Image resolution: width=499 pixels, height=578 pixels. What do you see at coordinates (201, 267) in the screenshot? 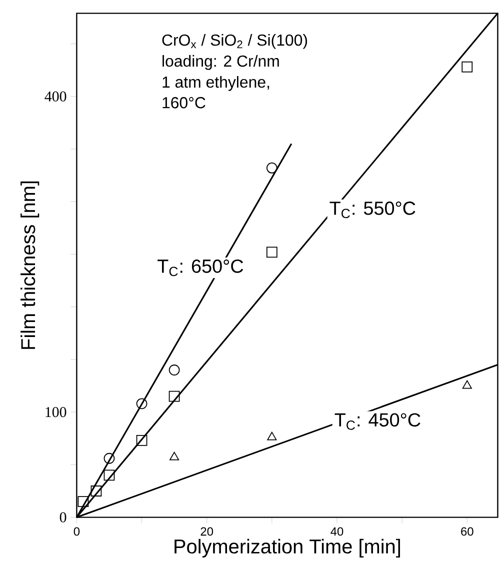
I see `annotation: T$_{C}$: 650°C` at bounding box center [201, 267].